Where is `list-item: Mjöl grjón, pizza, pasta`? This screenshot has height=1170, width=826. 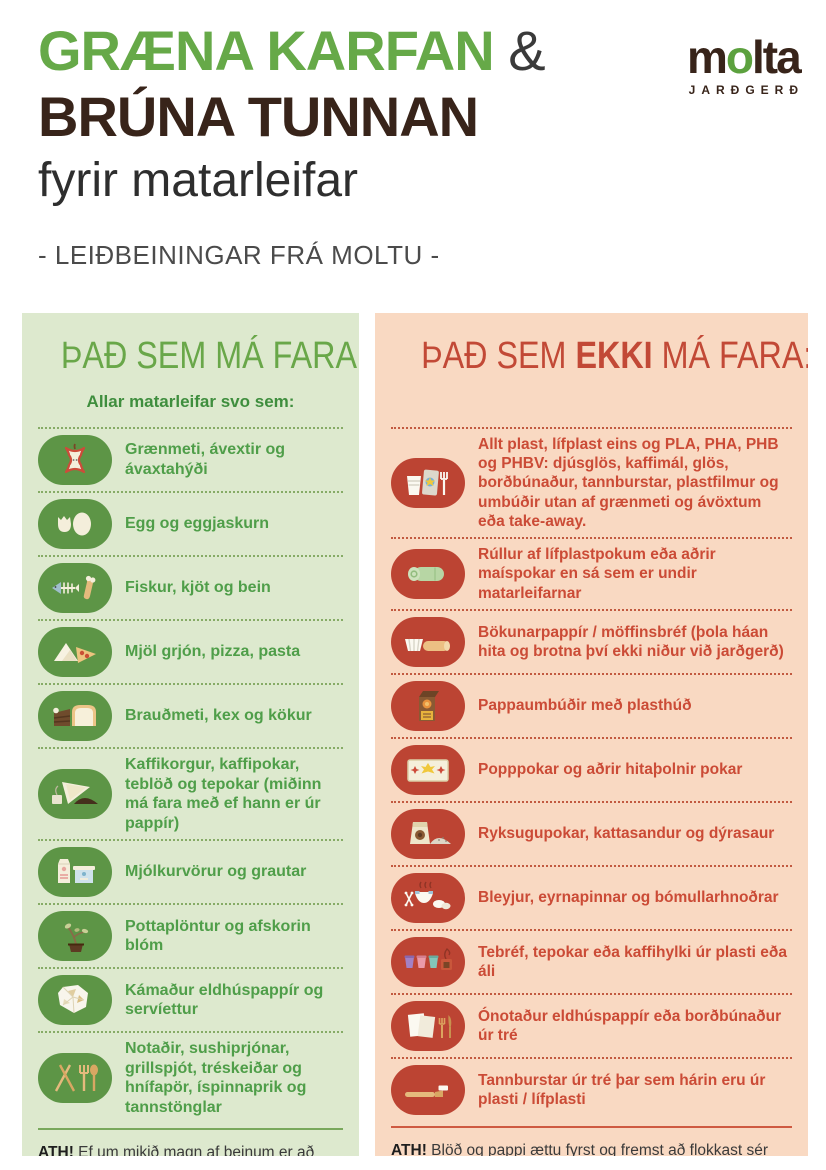
list-item: Mjöl grjón, pizza, pasta is located at coordinates (190, 651).